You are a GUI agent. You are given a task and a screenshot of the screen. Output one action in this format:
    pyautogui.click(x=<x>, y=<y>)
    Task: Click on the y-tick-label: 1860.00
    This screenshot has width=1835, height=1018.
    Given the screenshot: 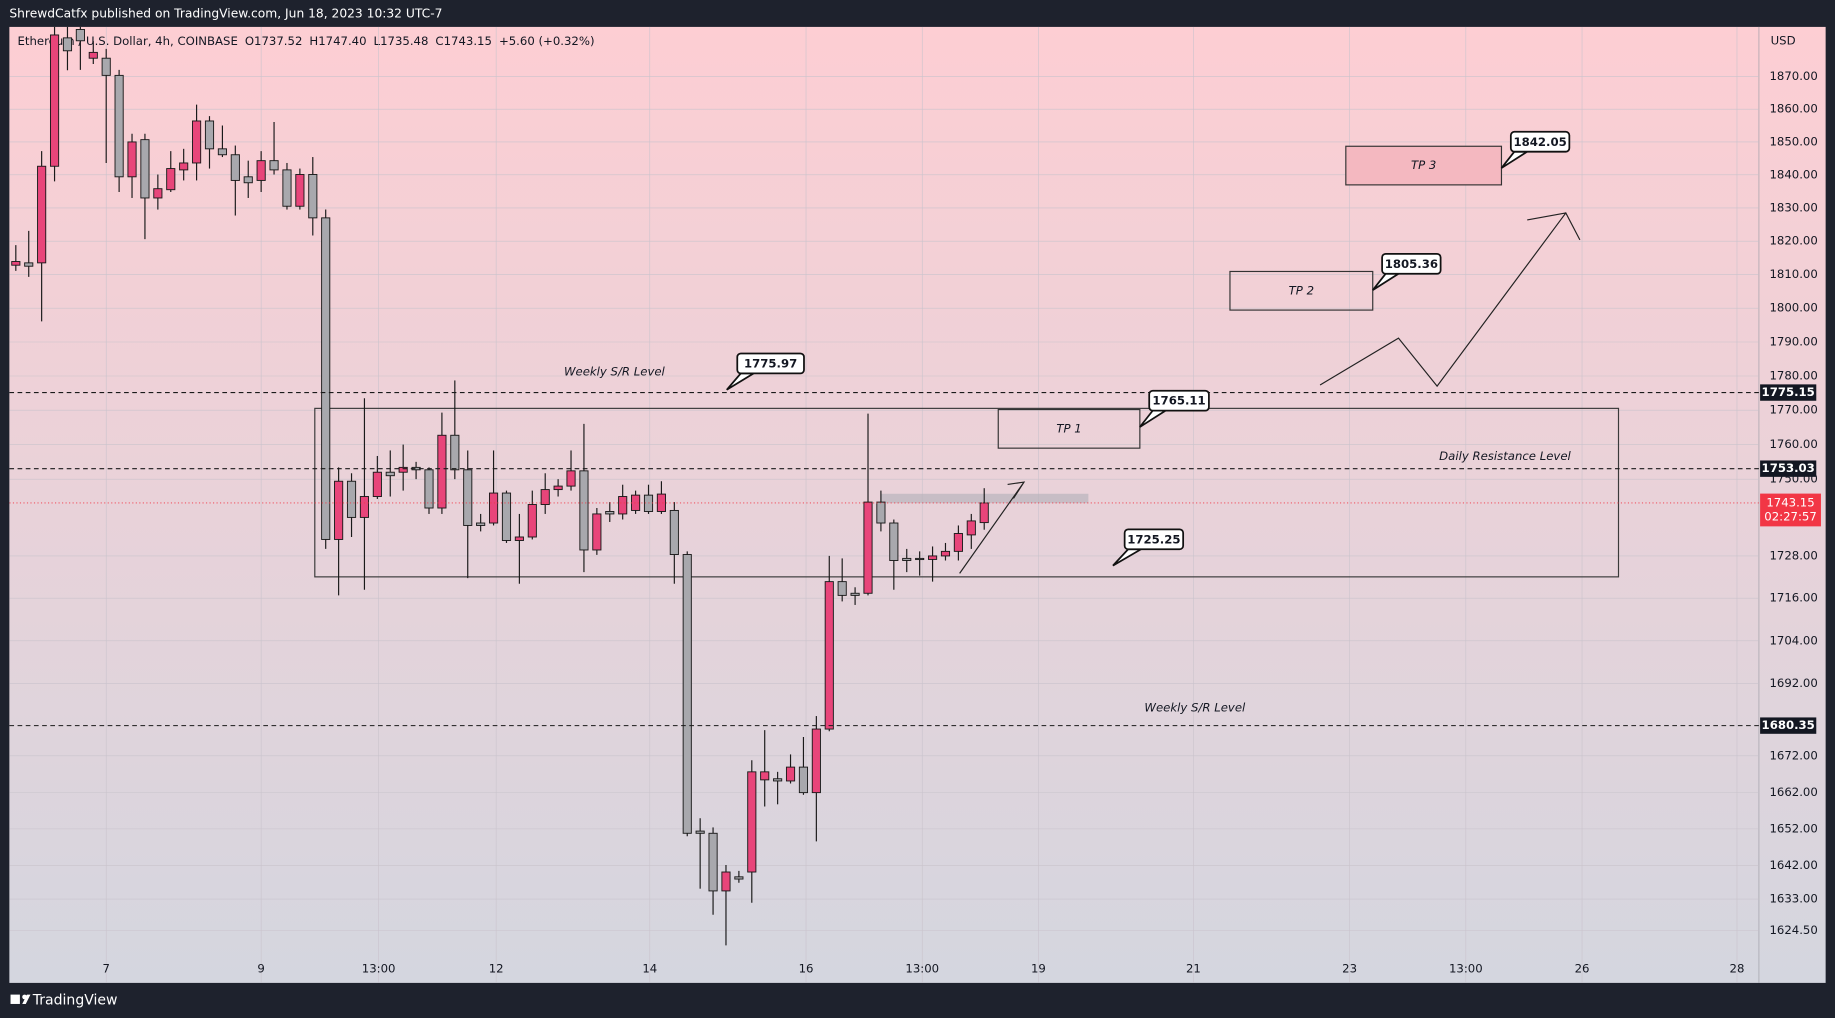 What is the action you would take?
    pyautogui.click(x=1793, y=109)
    